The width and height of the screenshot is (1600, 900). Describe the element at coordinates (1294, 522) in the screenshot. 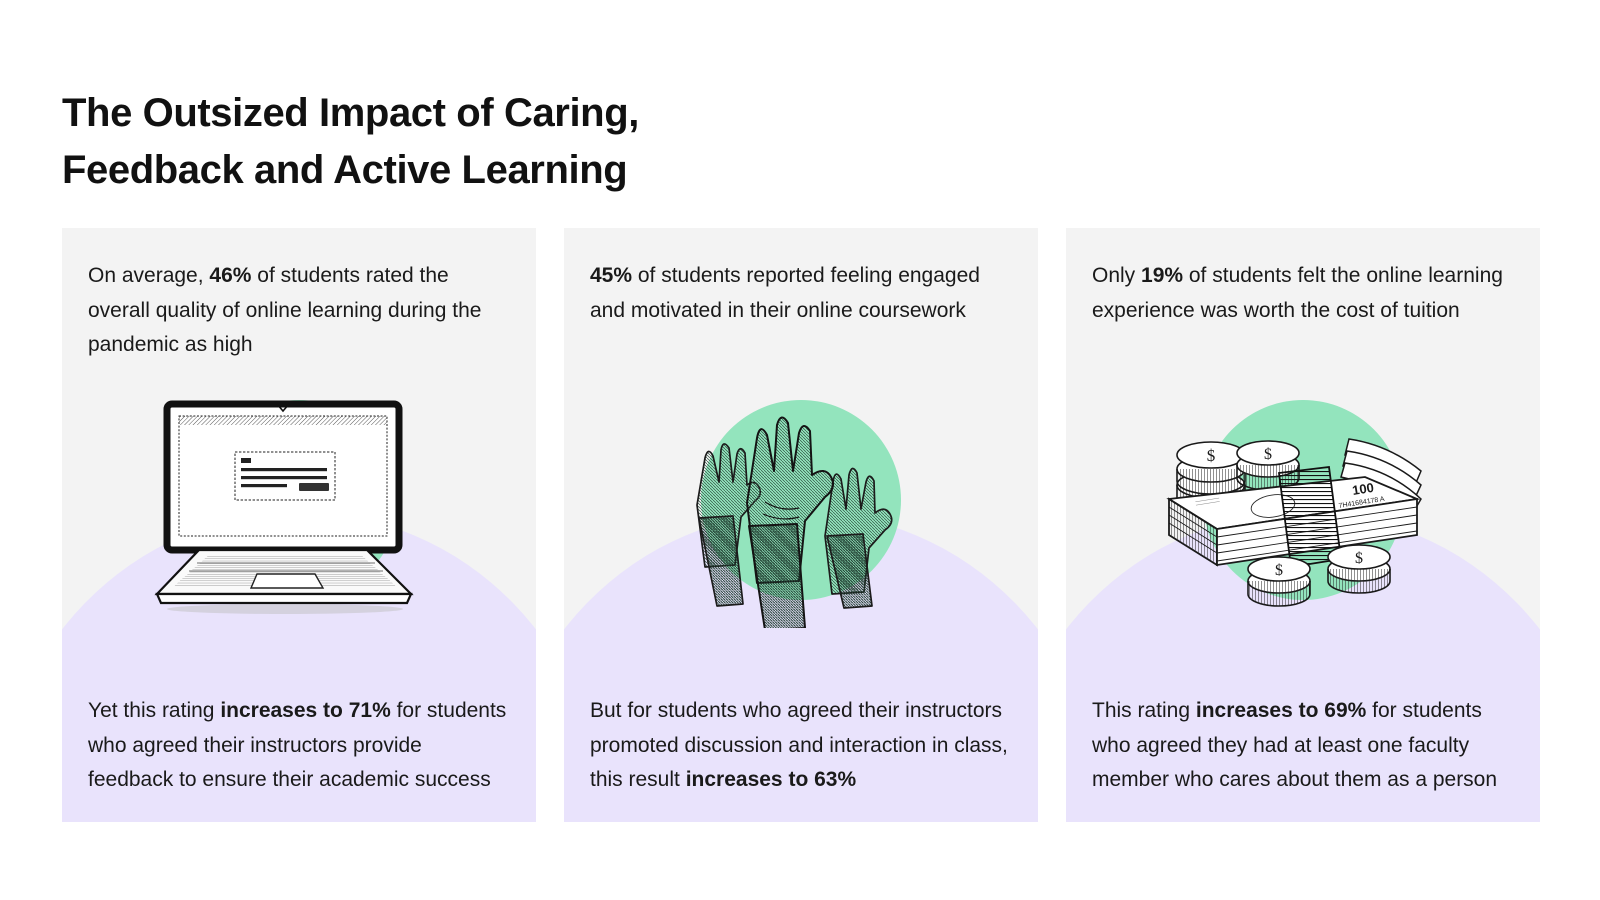

I see `cash-stack-icon: $ $` at that location.